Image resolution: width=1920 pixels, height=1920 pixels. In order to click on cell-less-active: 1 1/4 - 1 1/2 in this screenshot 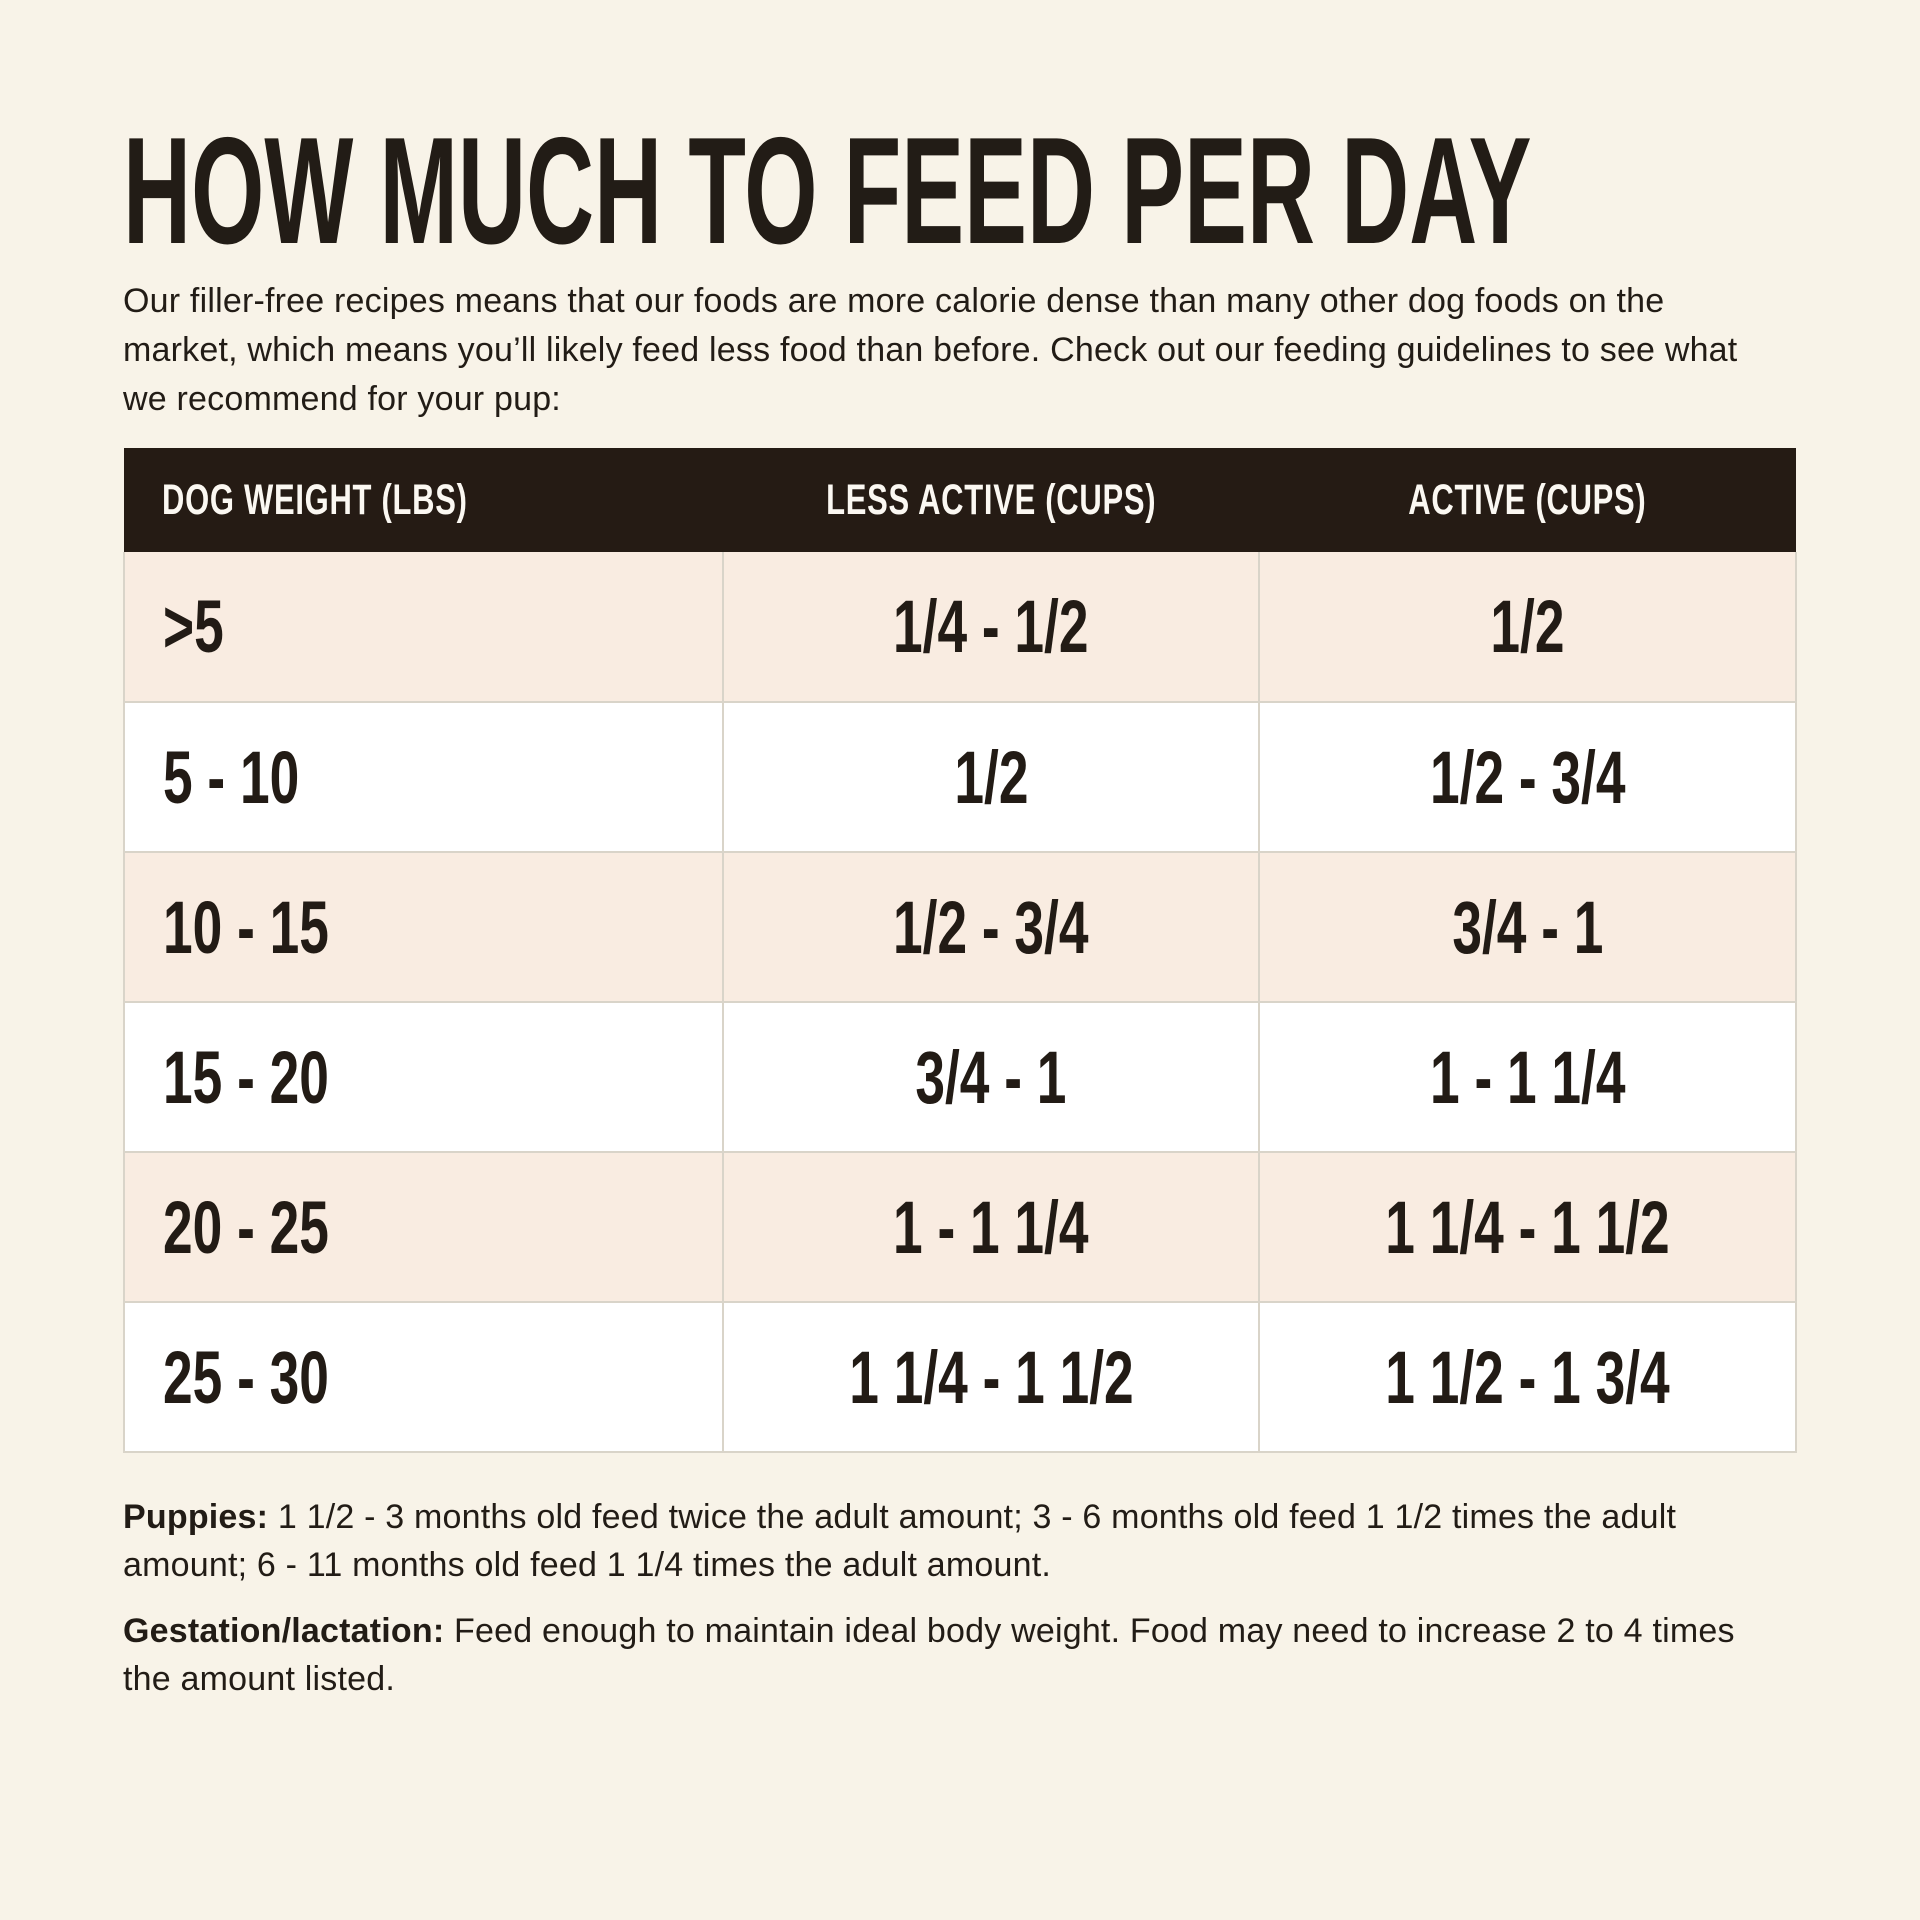, I will do `click(991, 1377)`.